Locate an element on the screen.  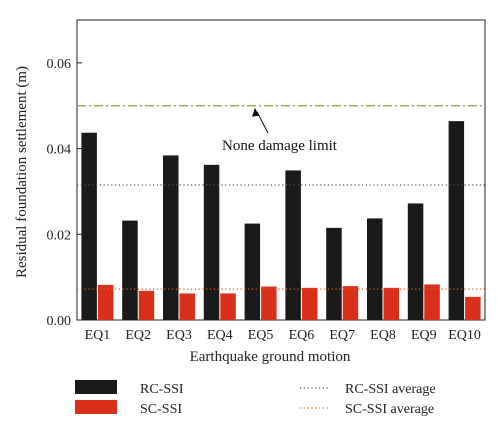
bar-rc-ssi-eq2 is located at coordinates (130, 270).